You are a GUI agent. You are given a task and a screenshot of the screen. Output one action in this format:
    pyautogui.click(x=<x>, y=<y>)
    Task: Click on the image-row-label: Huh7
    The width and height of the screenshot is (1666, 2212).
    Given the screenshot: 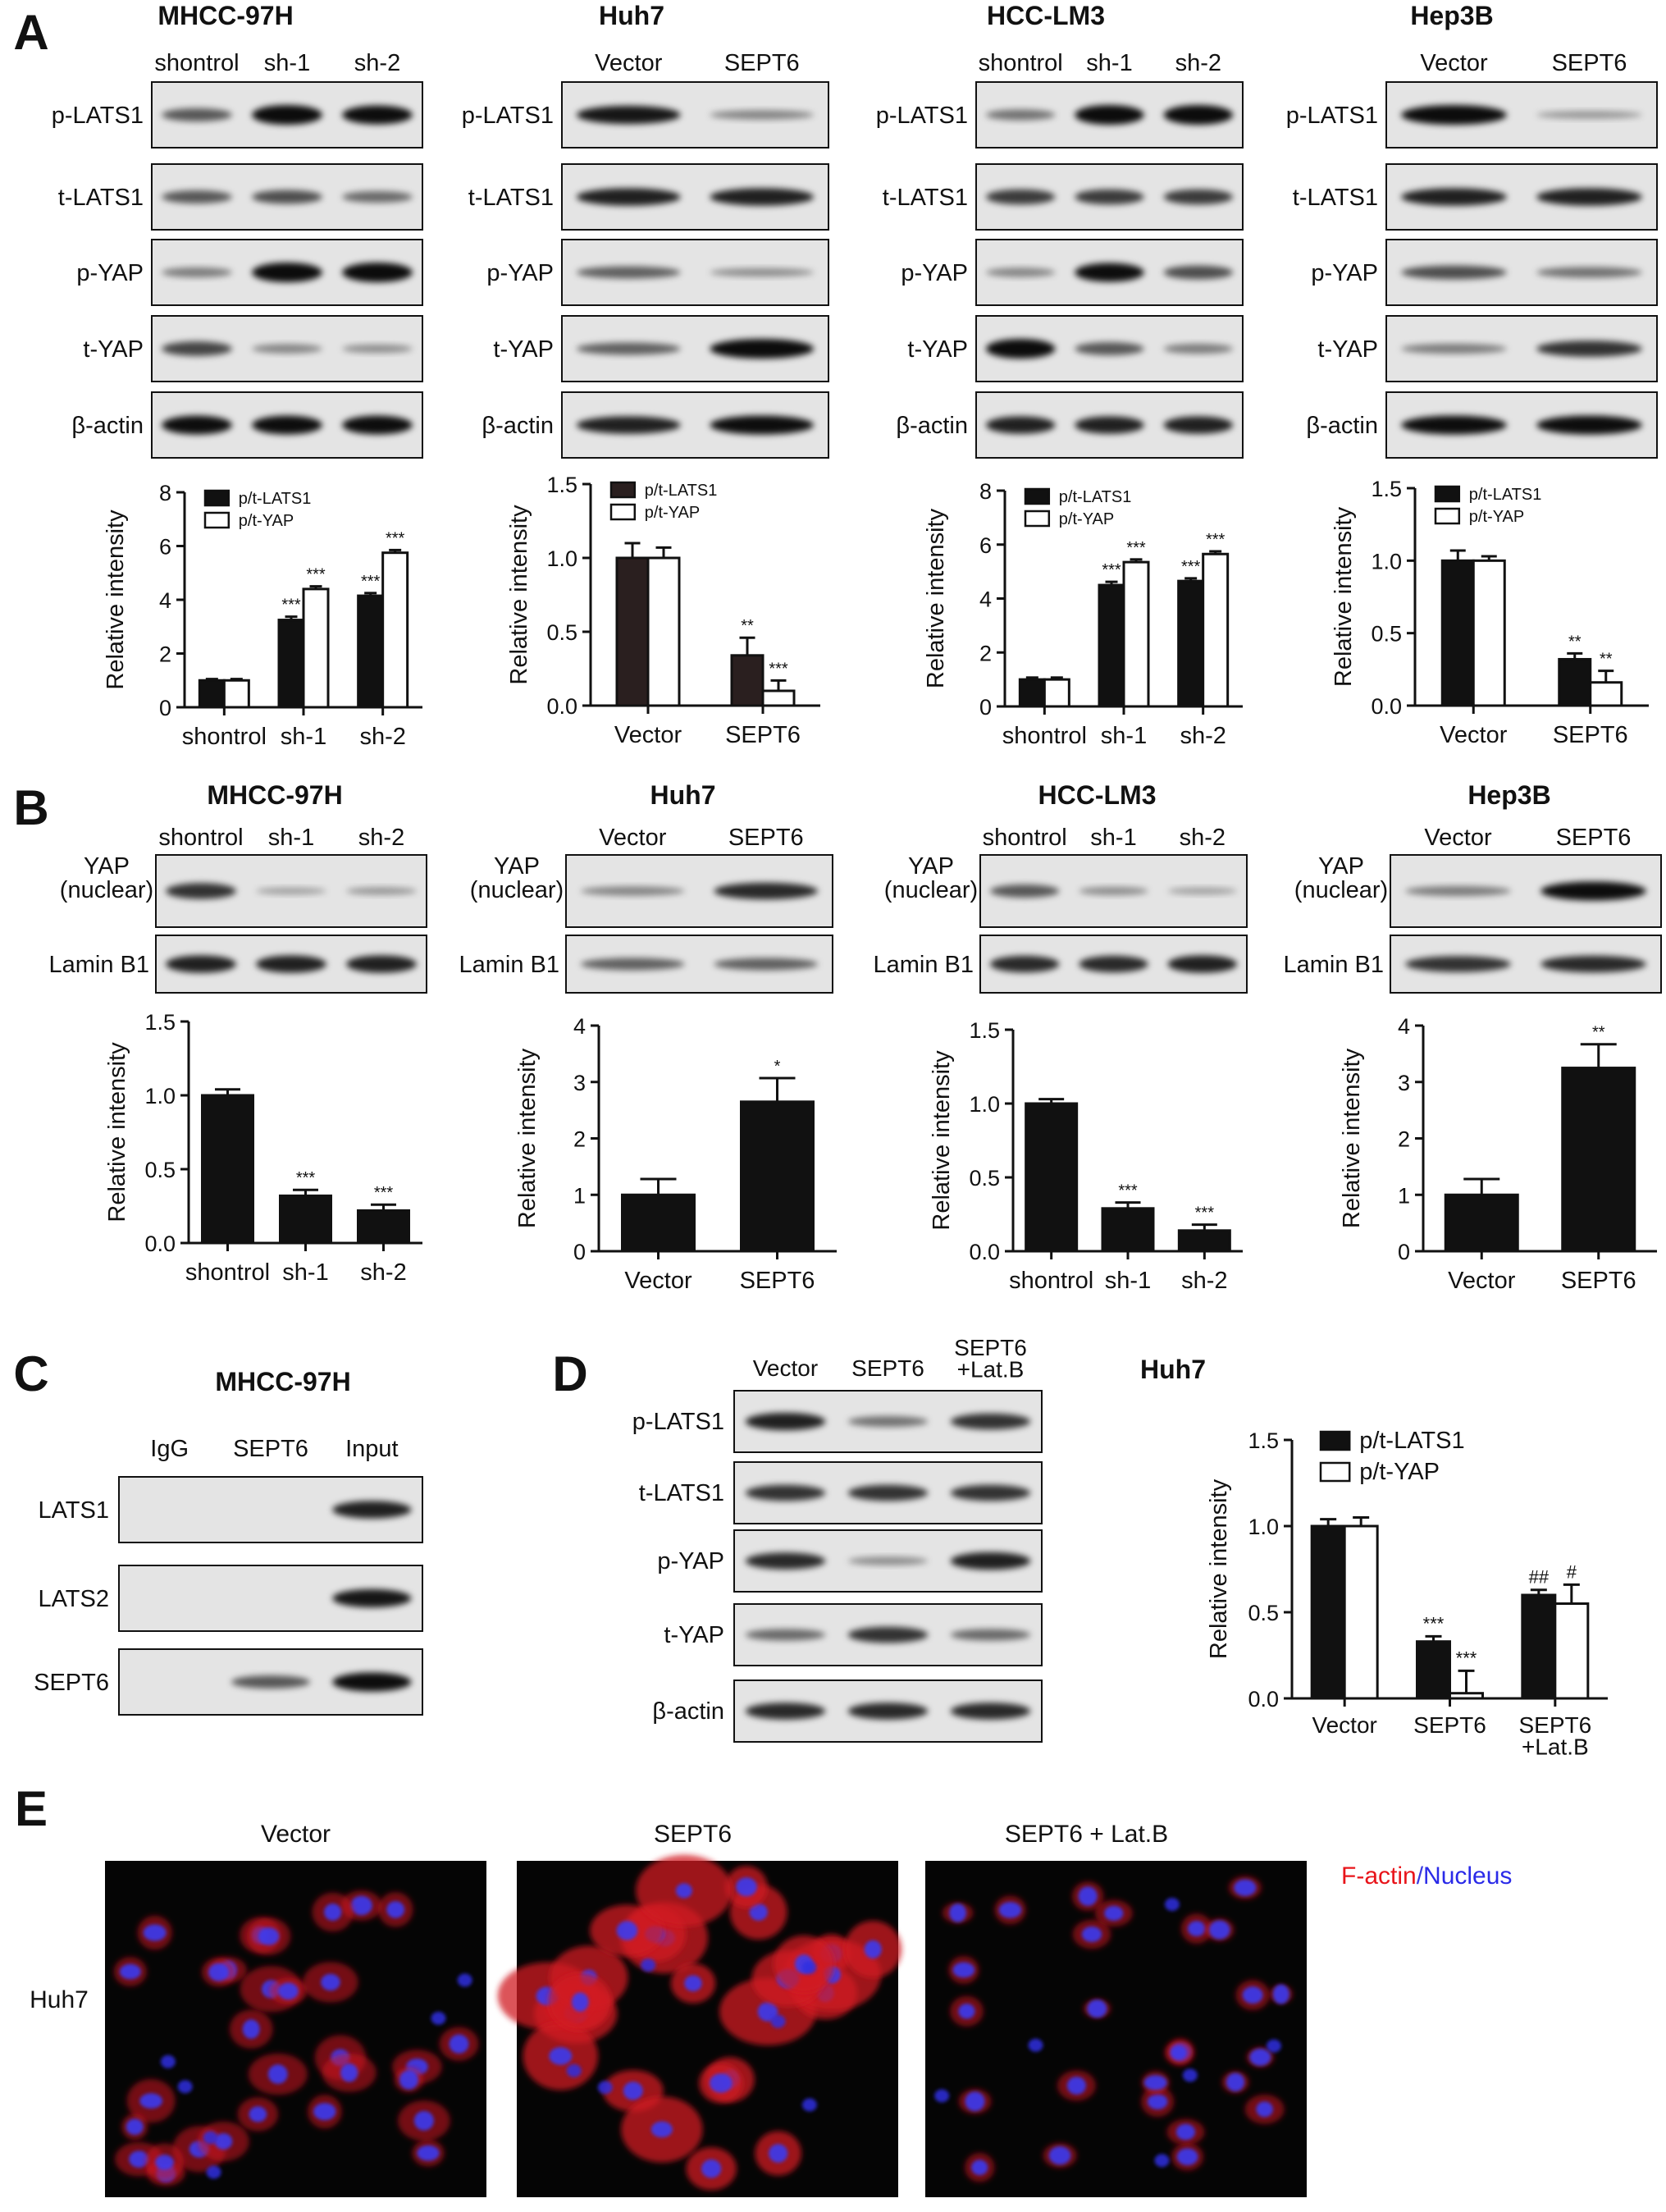 What is the action you would take?
    pyautogui.click(x=60, y=1999)
    